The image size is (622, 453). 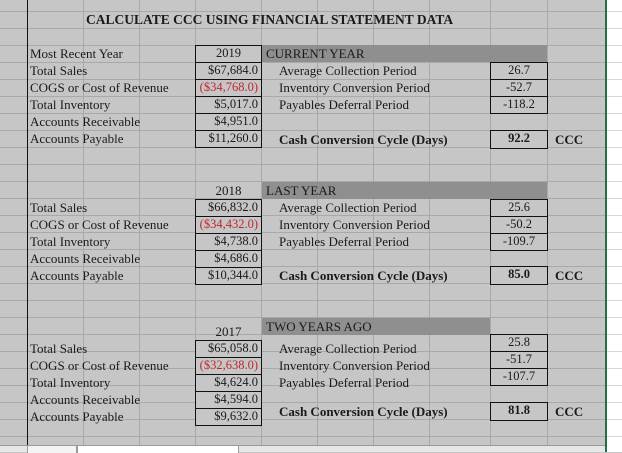 What do you see at coordinates (519, 411) in the screenshot?
I see `ccc-result-cell: 81.8` at bounding box center [519, 411].